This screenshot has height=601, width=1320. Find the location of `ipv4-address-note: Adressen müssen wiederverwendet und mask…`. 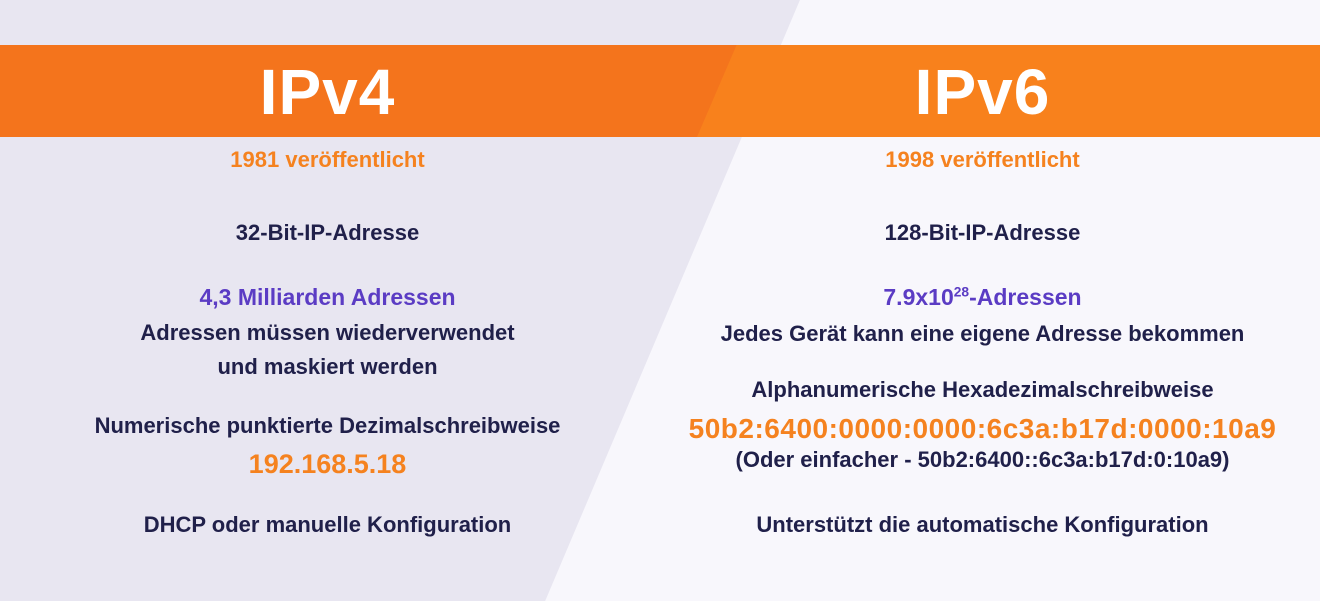

ipv4-address-note: Adressen müssen wiederverwendet und mask… is located at coordinates (327, 350).